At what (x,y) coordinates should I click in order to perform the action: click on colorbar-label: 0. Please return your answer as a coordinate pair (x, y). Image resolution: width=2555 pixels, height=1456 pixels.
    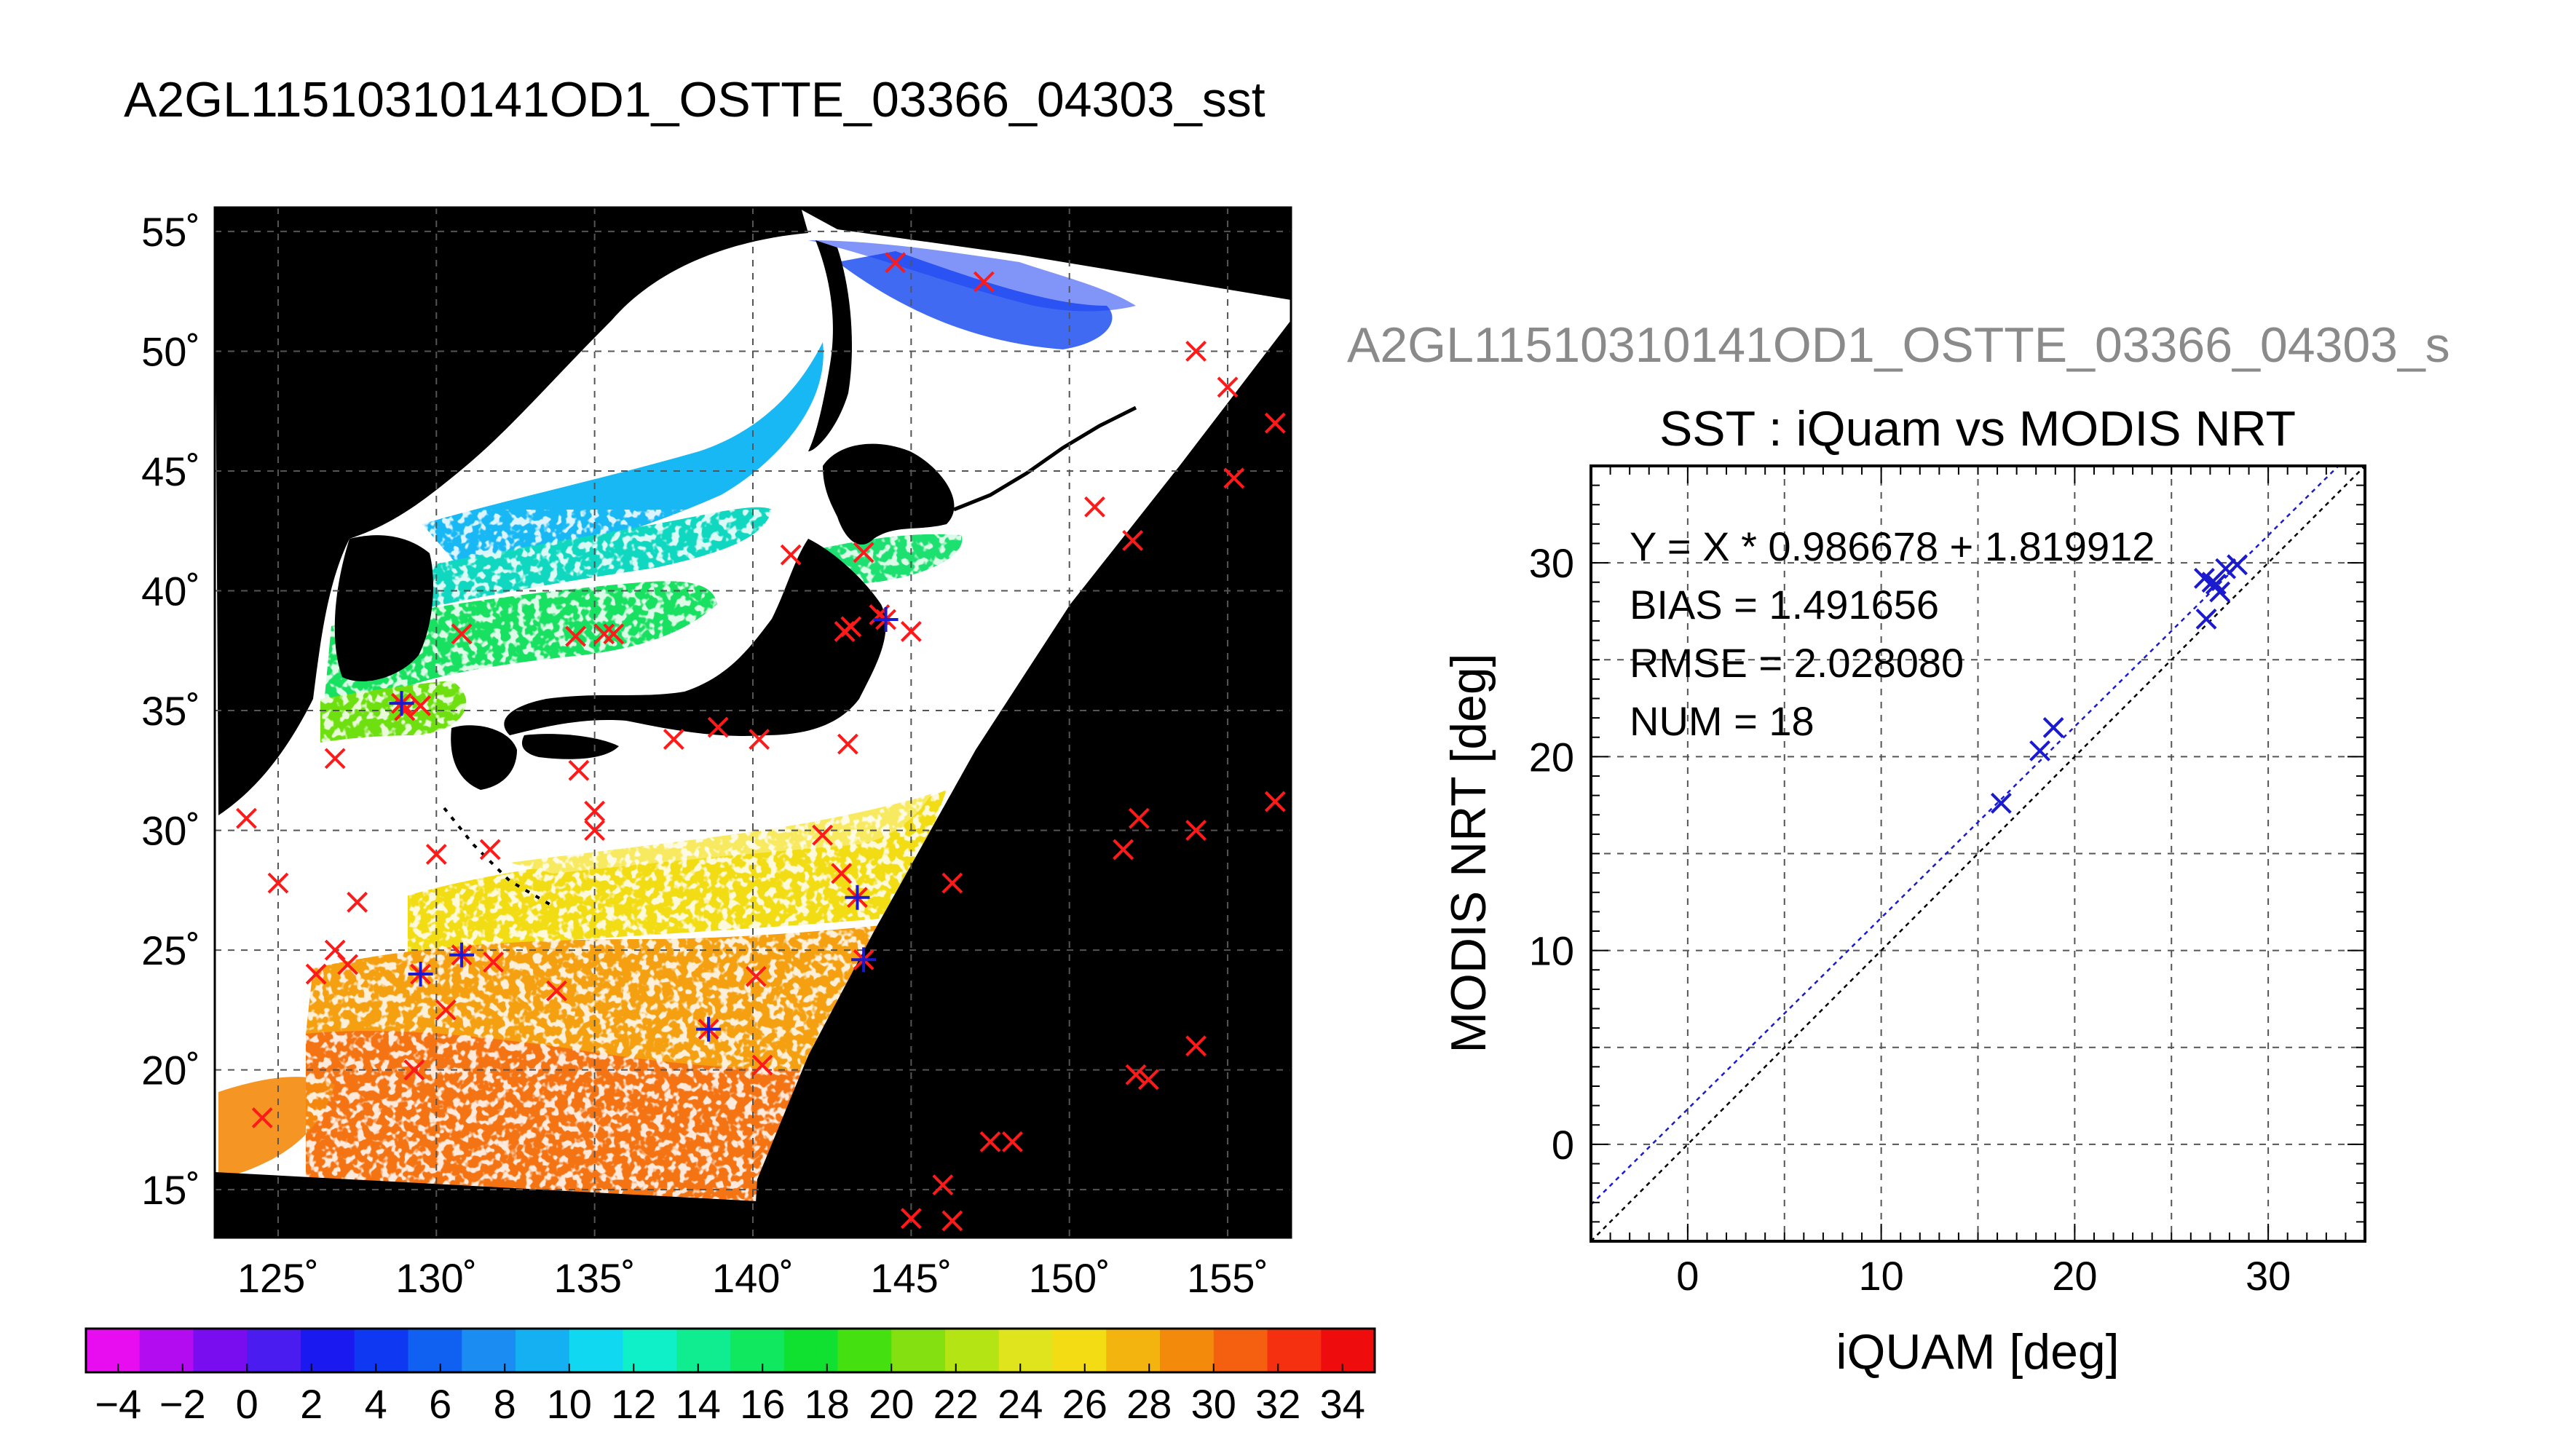
    Looking at the image, I should click on (247, 1404).